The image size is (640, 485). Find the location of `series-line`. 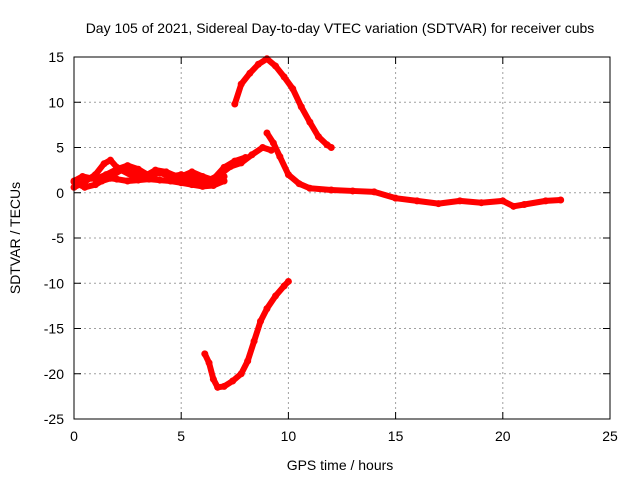

series-line is located at coordinates (413, 170).